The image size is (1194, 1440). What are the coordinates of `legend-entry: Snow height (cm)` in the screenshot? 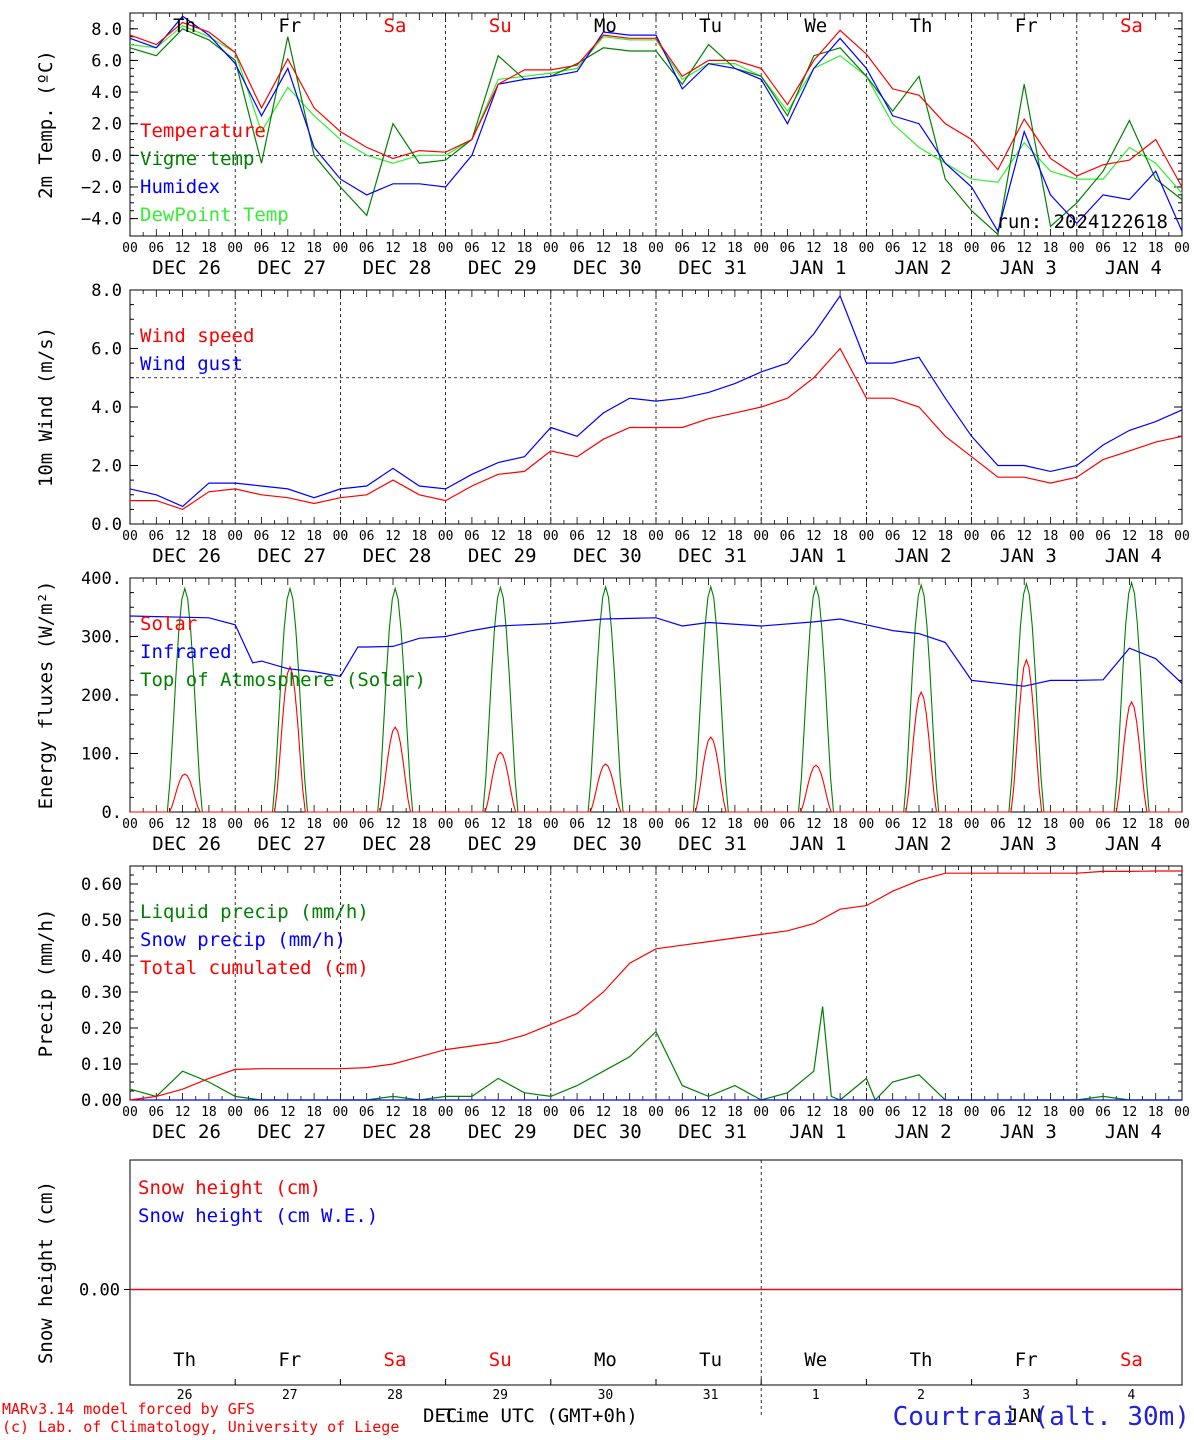 It's located at (229, 1188).